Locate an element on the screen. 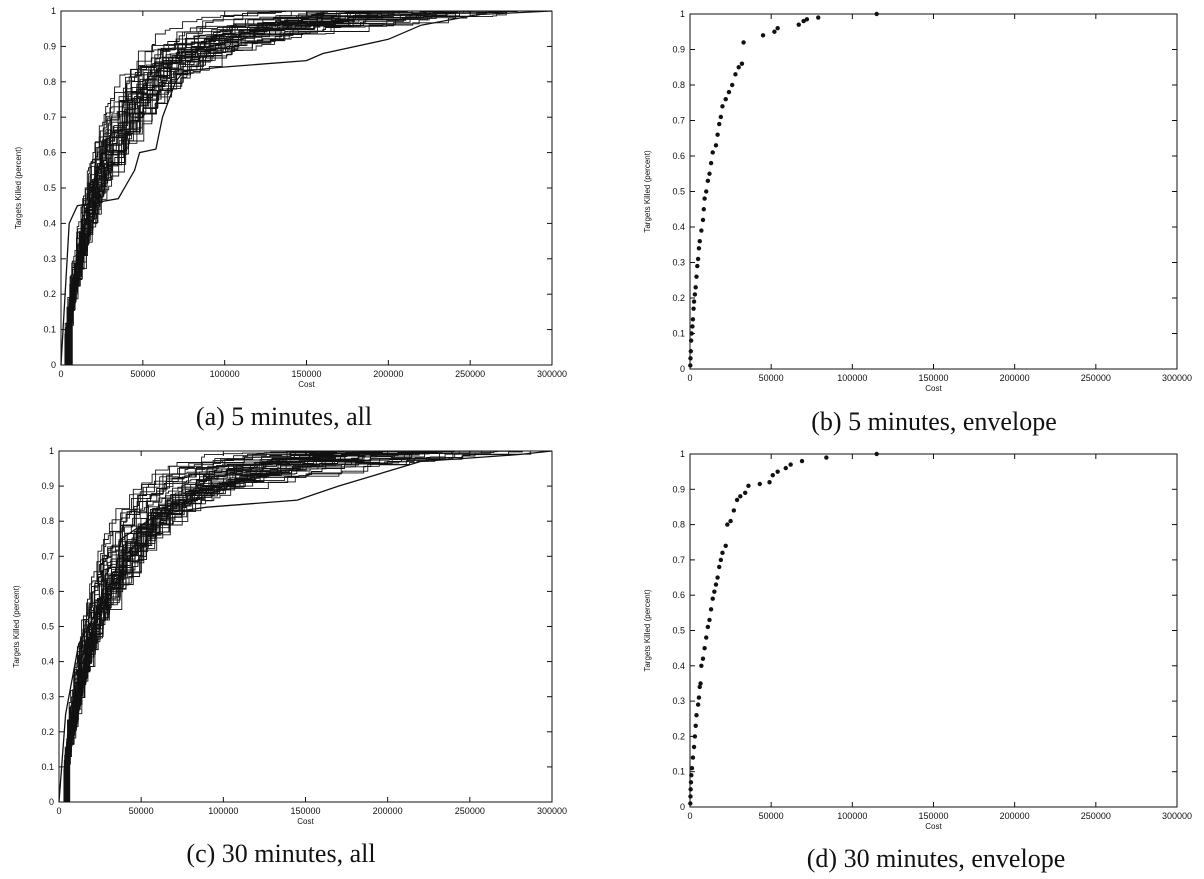 The image size is (1204, 879). caption-d: (d) 30 minutes, envelope is located at coordinates (936, 858).